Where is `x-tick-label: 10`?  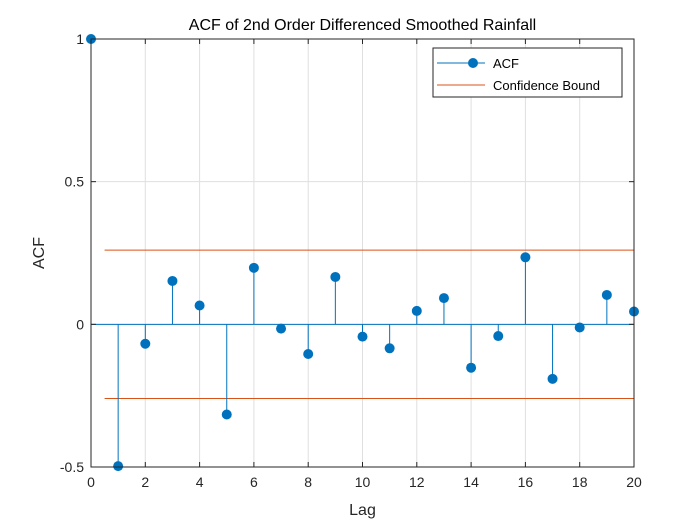 x-tick-label: 10 is located at coordinates (363, 482).